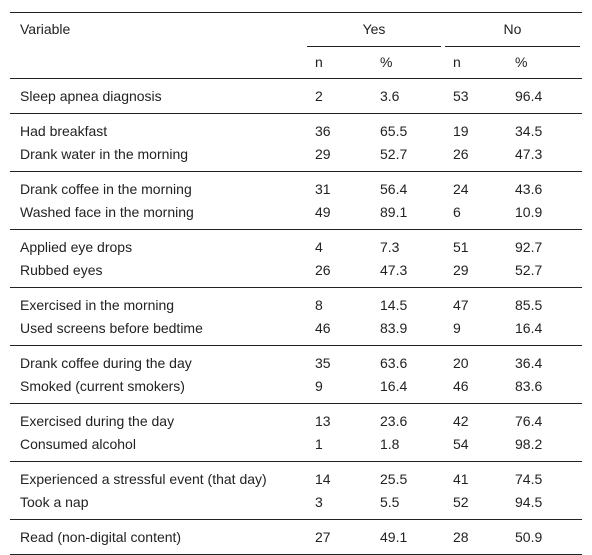 This screenshot has height=555, width=592. What do you see at coordinates (323, 189) in the screenshot?
I see `value-cell: 31` at bounding box center [323, 189].